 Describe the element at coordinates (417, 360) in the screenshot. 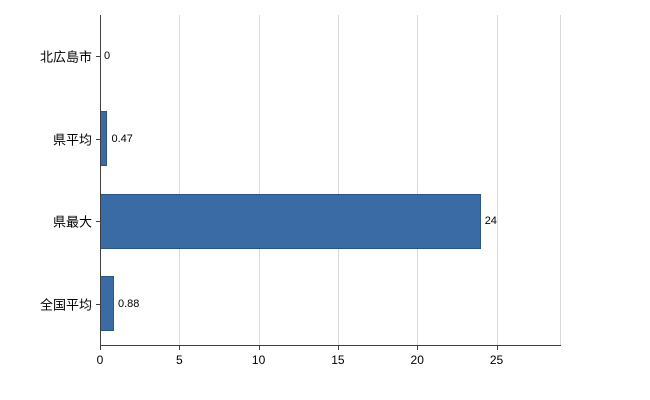

I see `x-tick-label: 20` at that location.